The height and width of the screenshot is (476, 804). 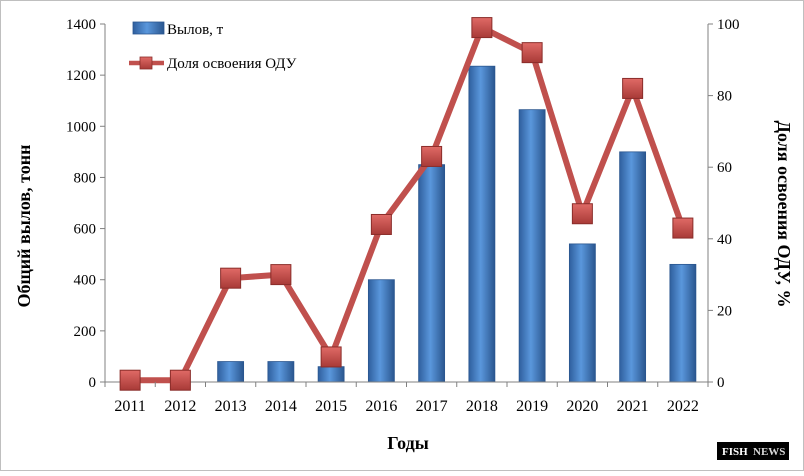 I want to click on y-tick-label: 1000, so click(x=81, y=127).